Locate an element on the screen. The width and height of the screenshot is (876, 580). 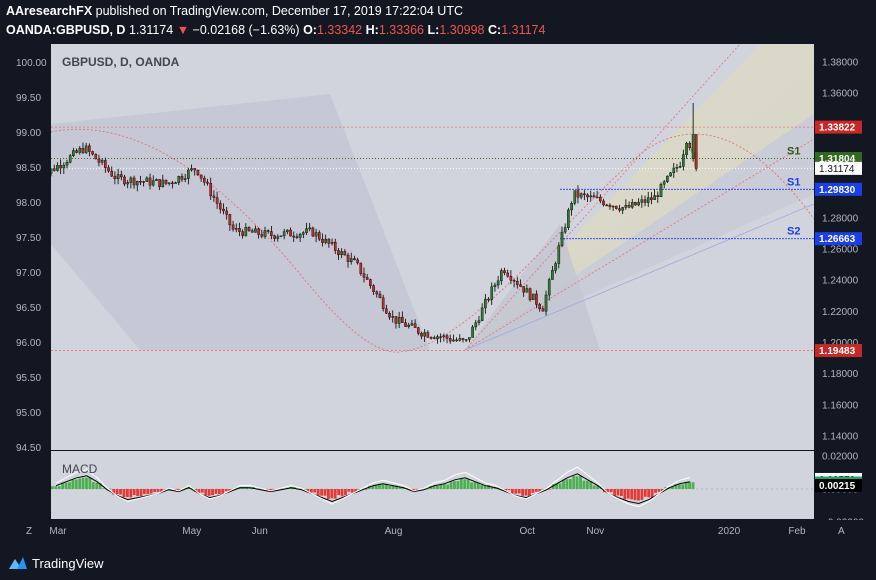
level-label-s1: S1 is located at coordinates (793, 152).